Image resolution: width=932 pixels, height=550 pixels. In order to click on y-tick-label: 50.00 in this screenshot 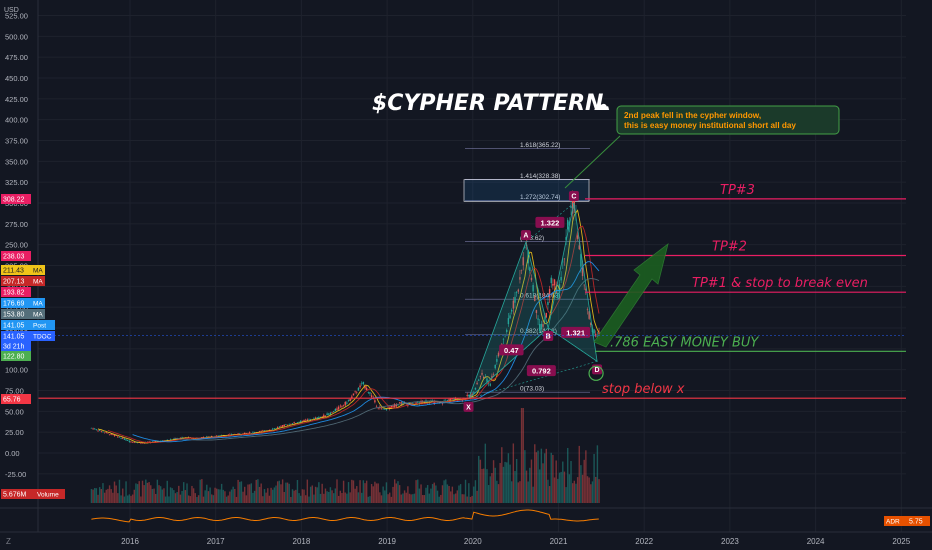, I will do `click(14, 411)`.